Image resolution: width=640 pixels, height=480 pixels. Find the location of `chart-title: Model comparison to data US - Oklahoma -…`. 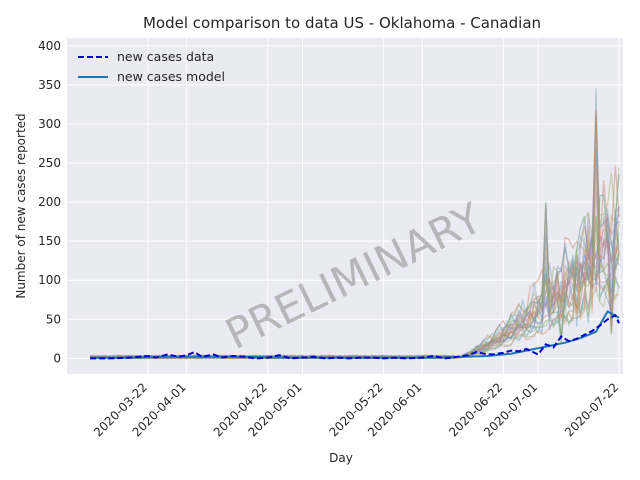

chart-title: Model comparison to data US - Oklahoma -… is located at coordinates (342, 23).